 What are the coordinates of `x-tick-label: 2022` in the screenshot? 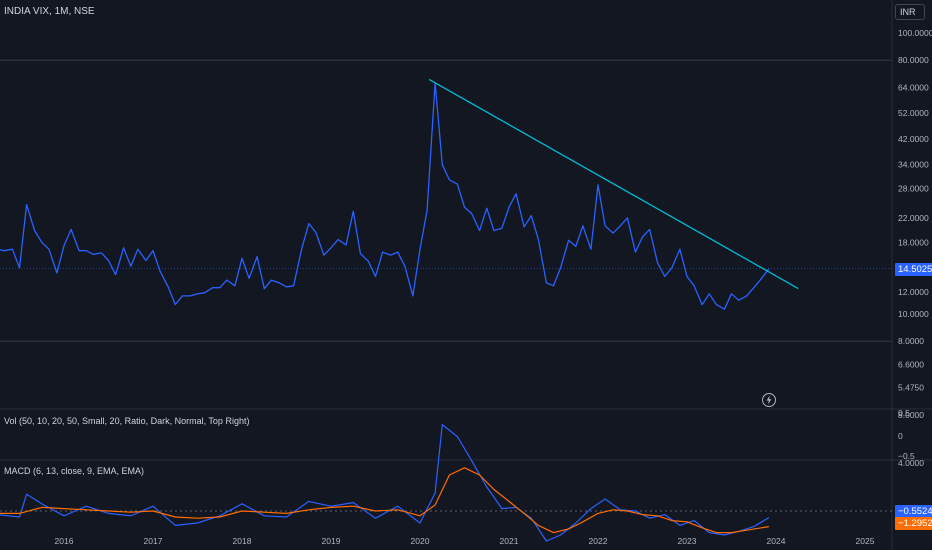 It's located at (598, 541).